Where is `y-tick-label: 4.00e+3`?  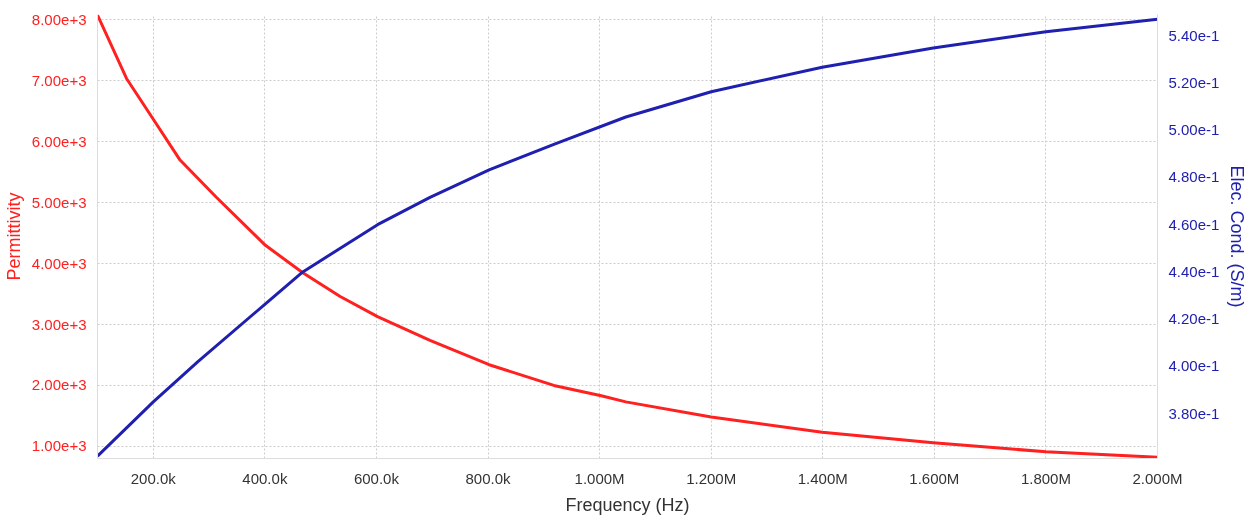
y-tick-label: 4.00e+3 is located at coordinates (59, 263).